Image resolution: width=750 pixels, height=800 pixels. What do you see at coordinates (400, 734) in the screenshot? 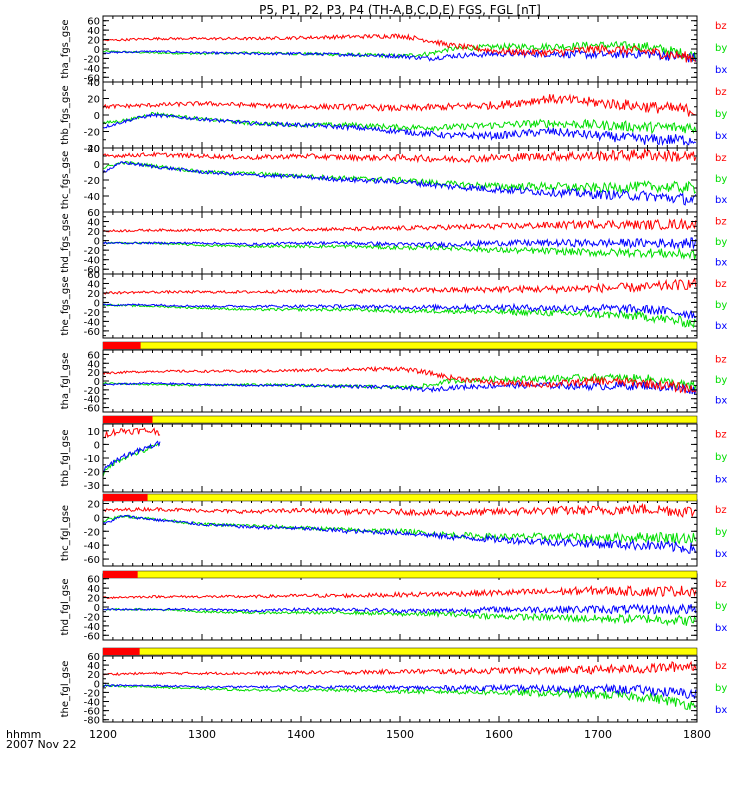
I see `x-axis: 1200 1300 1400 1500 1600 1700 1800` at bounding box center [400, 734].